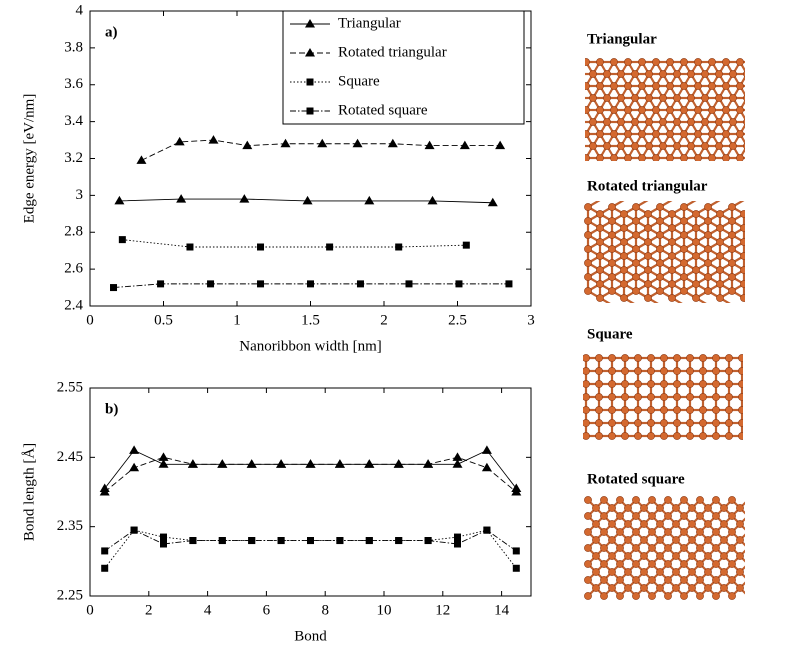 This screenshot has width=786, height=649. I want to click on x-tick-label: 0, so click(90, 320).